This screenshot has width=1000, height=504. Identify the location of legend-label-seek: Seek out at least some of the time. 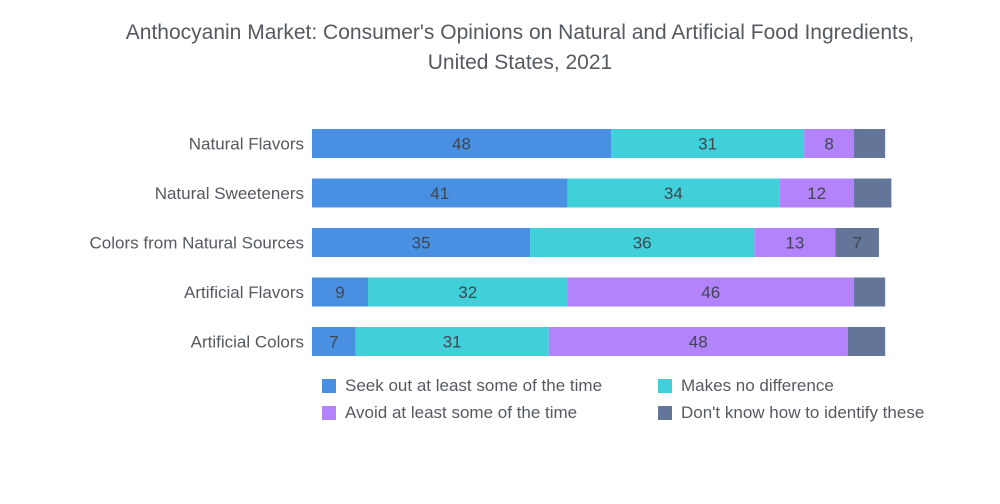
(474, 385).